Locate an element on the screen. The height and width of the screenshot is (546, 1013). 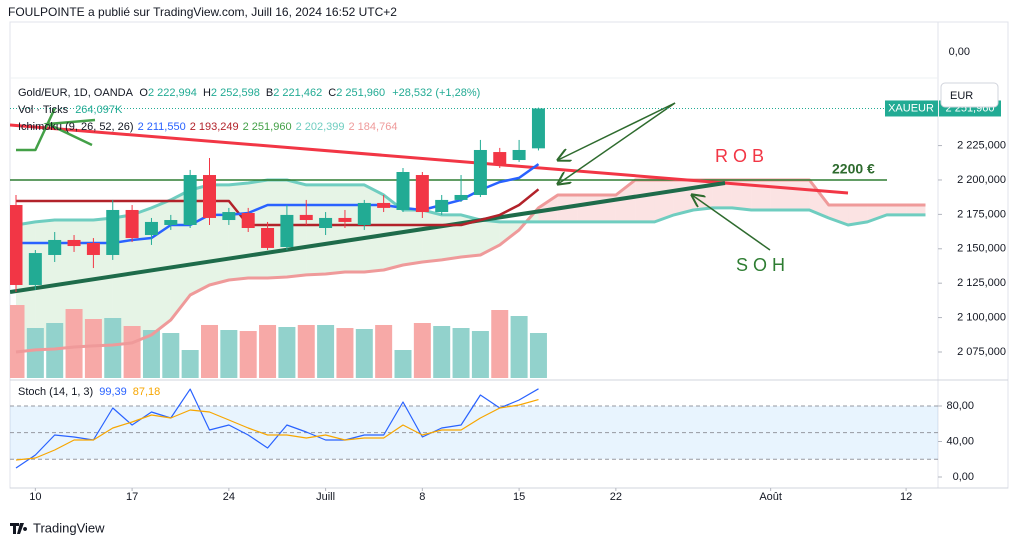
stoch-name: Stoch (14, 1, 3) is located at coordinates (55, 392).